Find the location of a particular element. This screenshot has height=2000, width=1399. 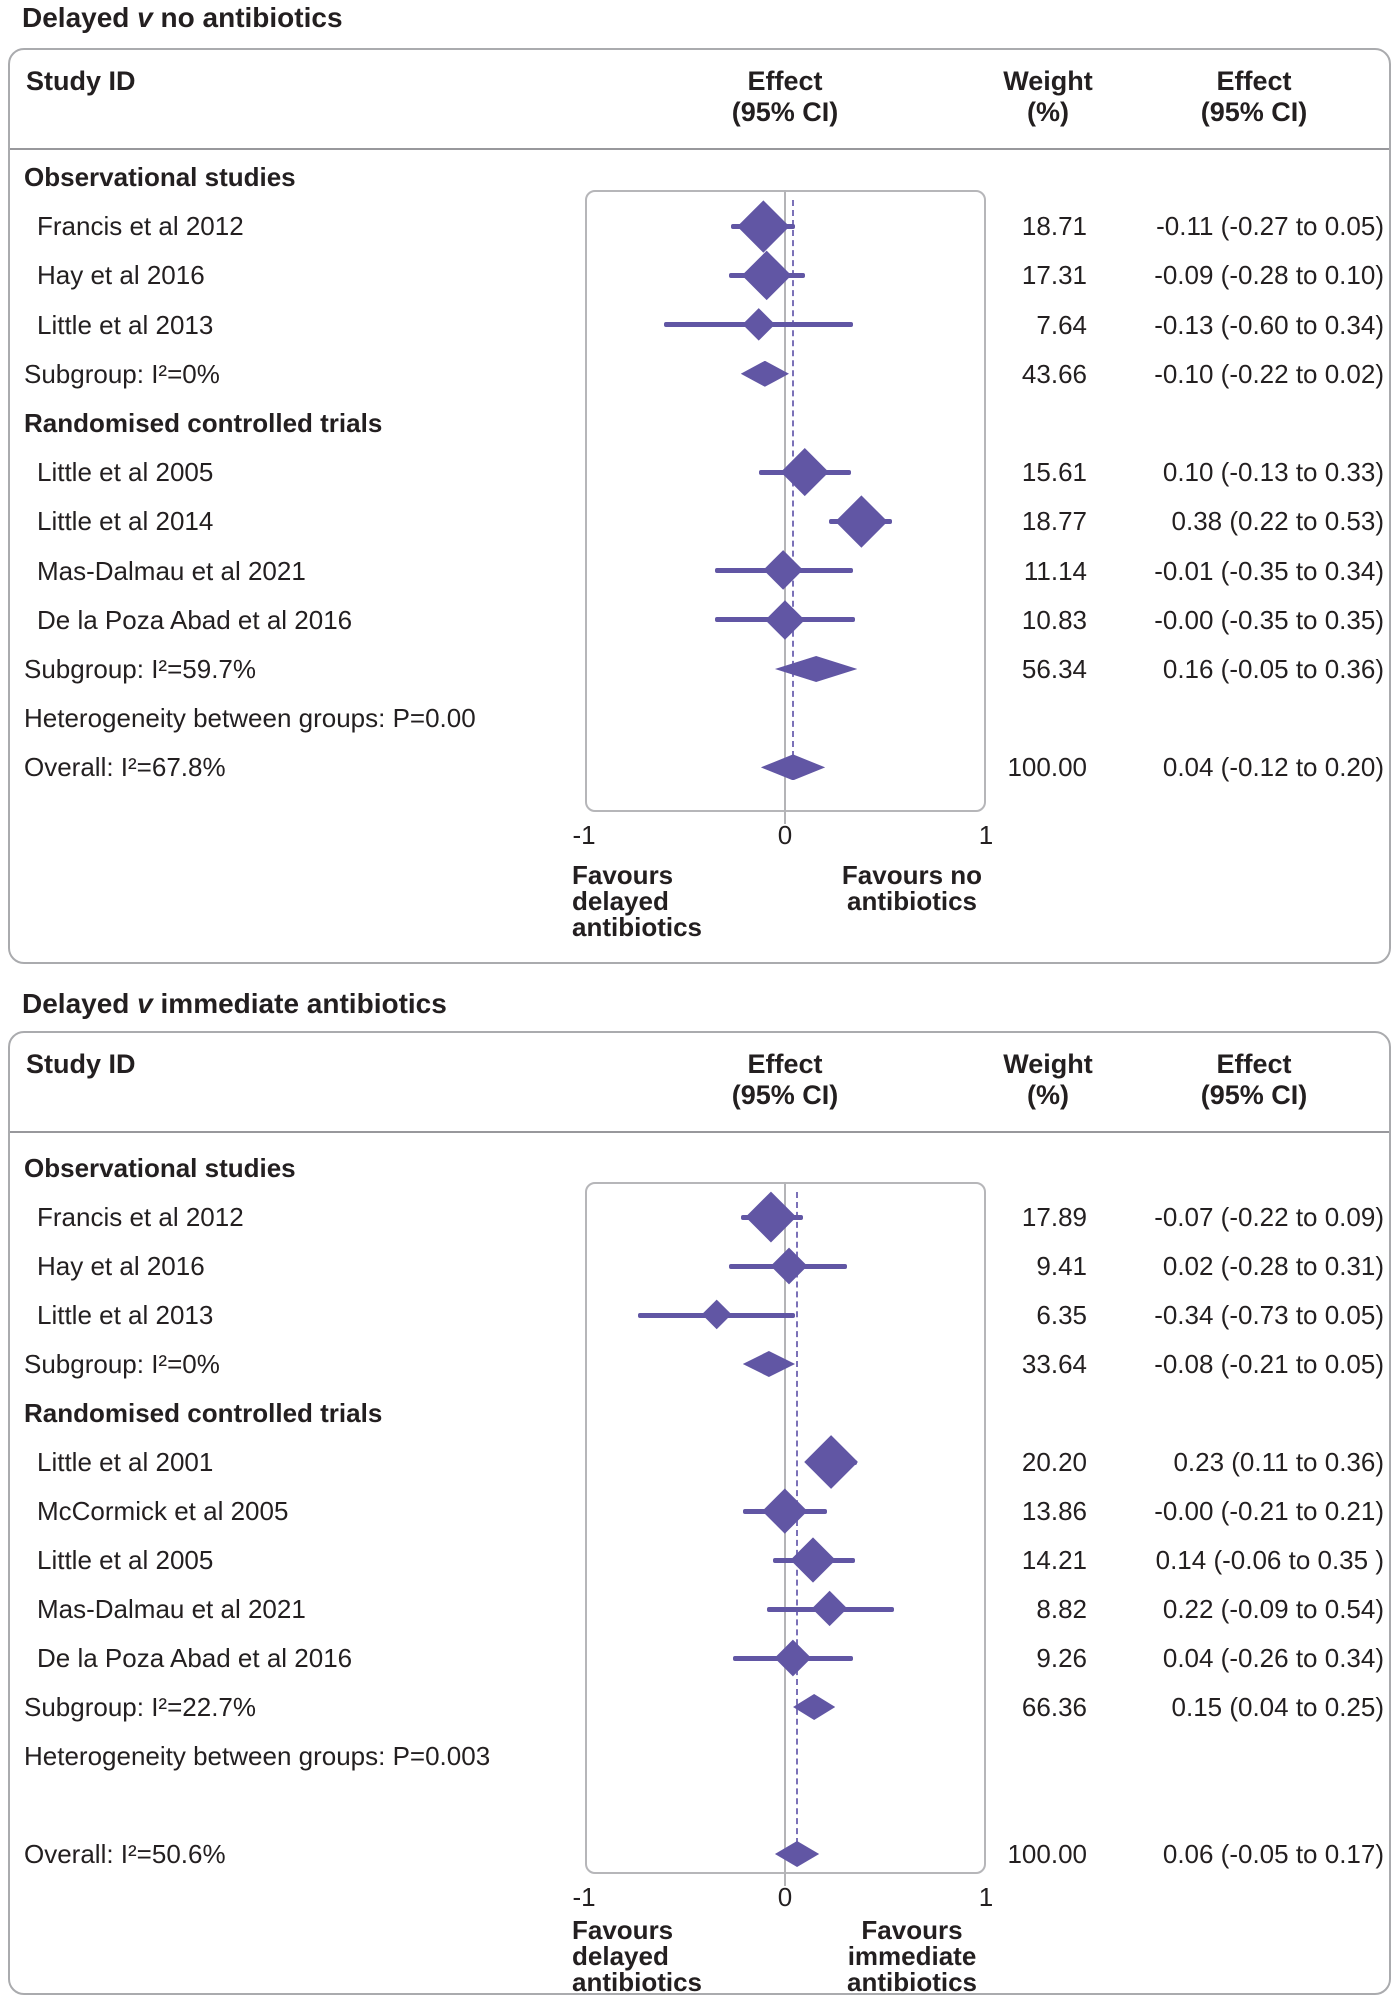

column-header-weight-line2: (%) is located at coordinates (1048, 112).